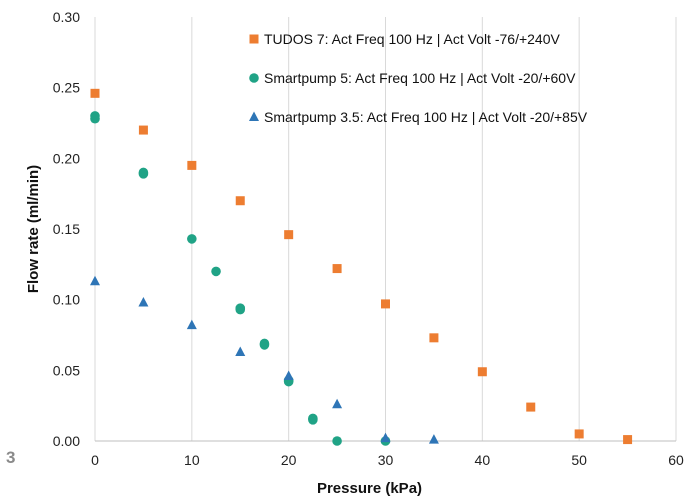 This screenshot has width=686, height=501. What do you see at coordinates (66, 300) in the screenshot?
I see `y-tick-label: 0.10` at bounding box center [66, 300].